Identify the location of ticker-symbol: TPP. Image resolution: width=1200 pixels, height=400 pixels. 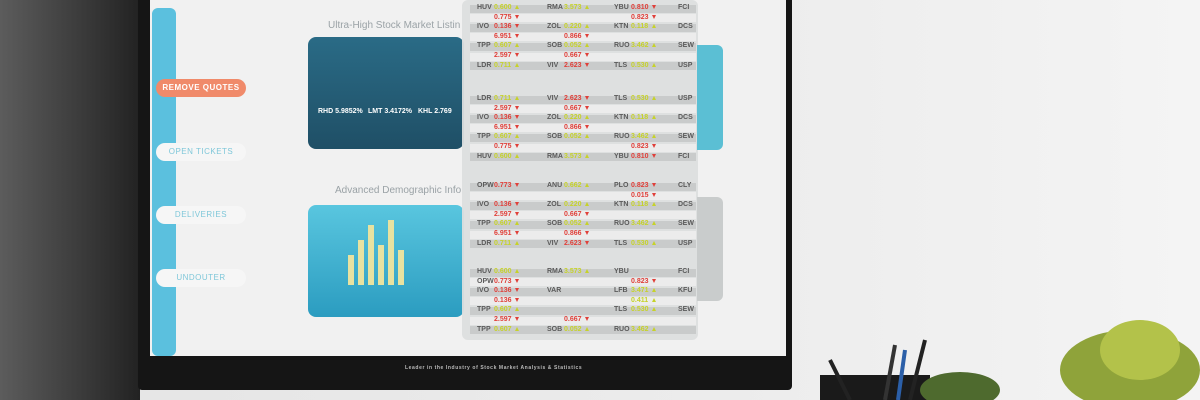
(484, 224).